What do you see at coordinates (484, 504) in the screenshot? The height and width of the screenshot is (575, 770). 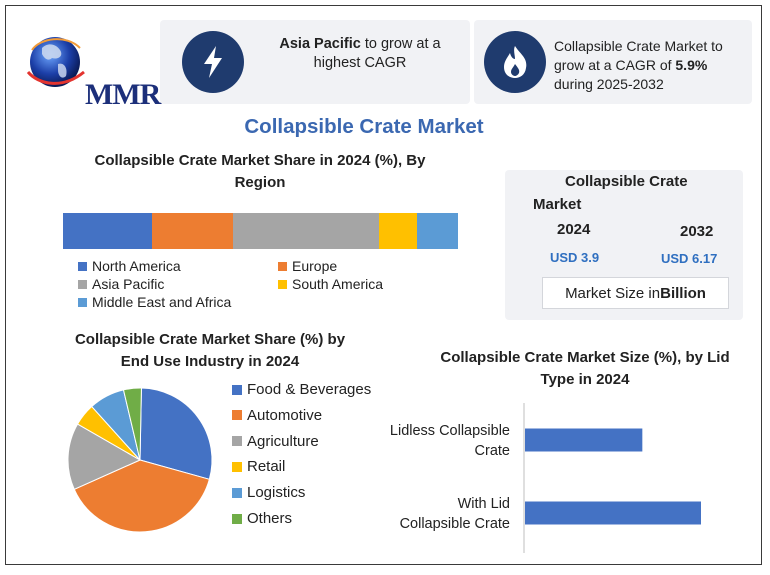 I see `category-tick-label: With Lid` at bounding box center [484, 504].